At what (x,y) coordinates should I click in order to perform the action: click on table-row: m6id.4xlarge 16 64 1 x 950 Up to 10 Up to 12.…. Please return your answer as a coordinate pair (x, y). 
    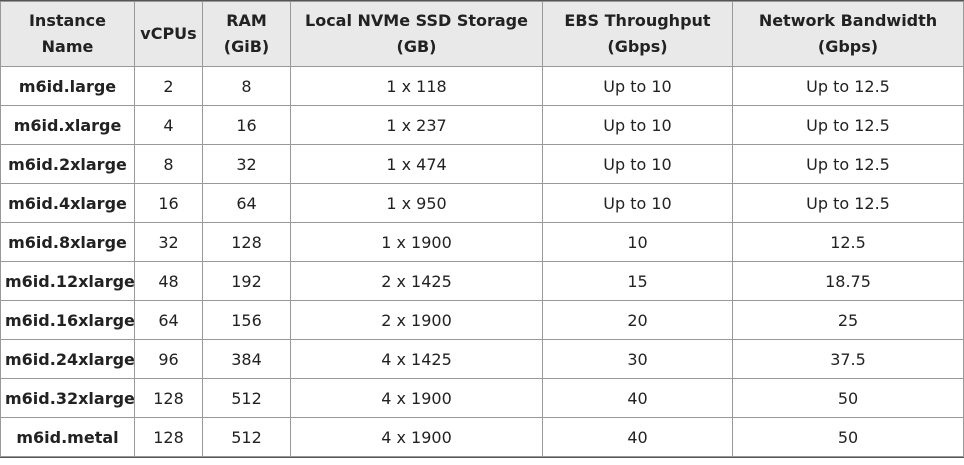
    Looking at the image, I should click on (482, 203).